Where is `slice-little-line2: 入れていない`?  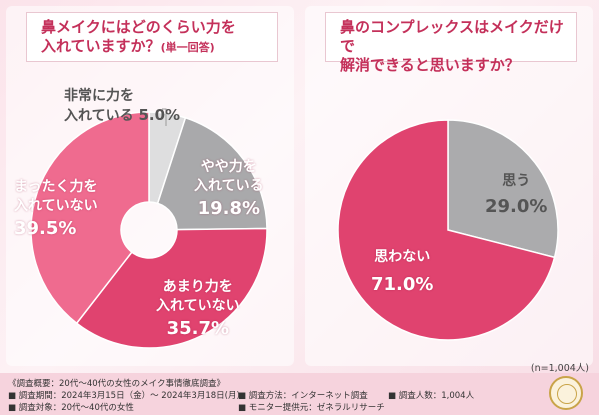 slice-little-line2: 入れていない is located at coordinates (198, 306).